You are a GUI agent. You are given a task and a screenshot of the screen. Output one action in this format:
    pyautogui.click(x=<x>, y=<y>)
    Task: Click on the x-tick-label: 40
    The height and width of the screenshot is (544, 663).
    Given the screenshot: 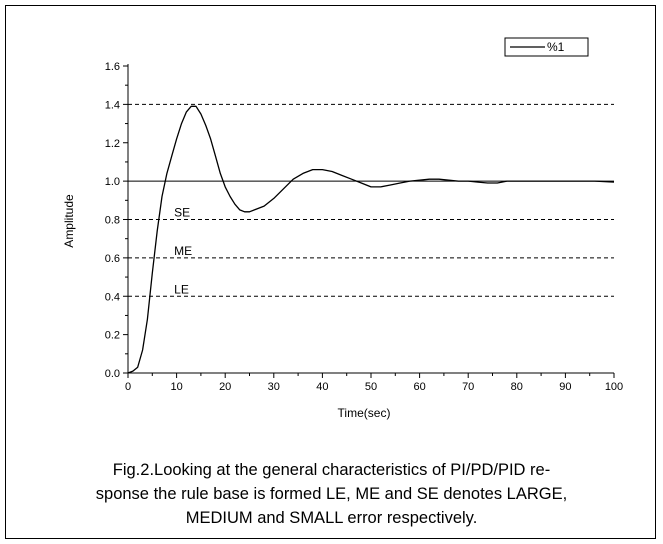 What is the action you would take?
    pyautogui.click(x=322, y=387)
    